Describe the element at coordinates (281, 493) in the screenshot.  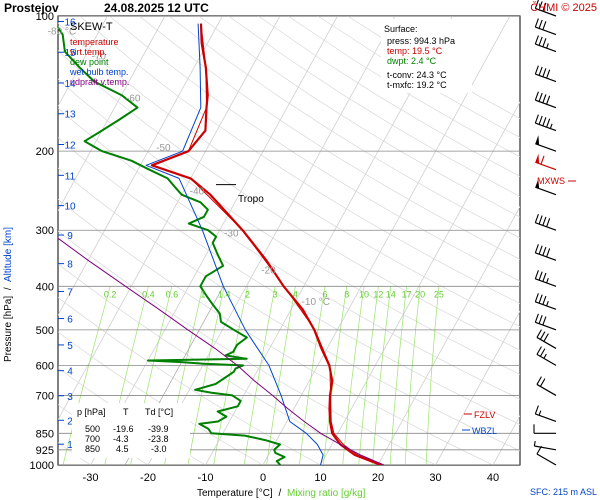
I see `x-axis-title: Temperature [°C] / Mixing ratio [g/kg]` at that location.